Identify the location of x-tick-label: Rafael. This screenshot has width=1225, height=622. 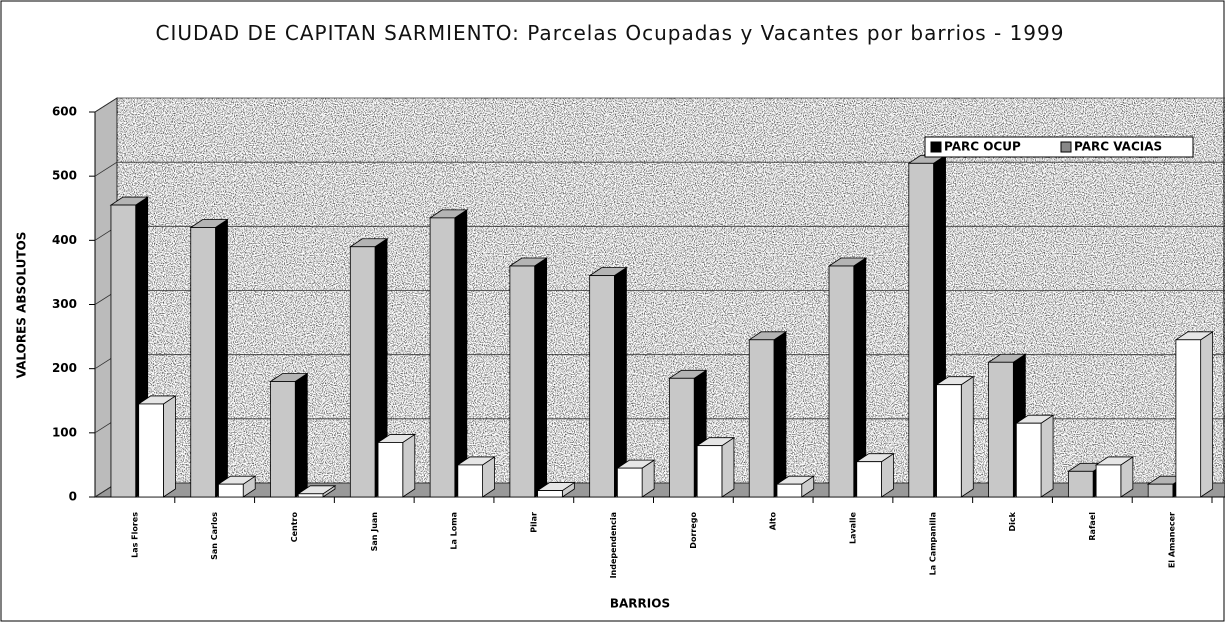
(1092, 526).